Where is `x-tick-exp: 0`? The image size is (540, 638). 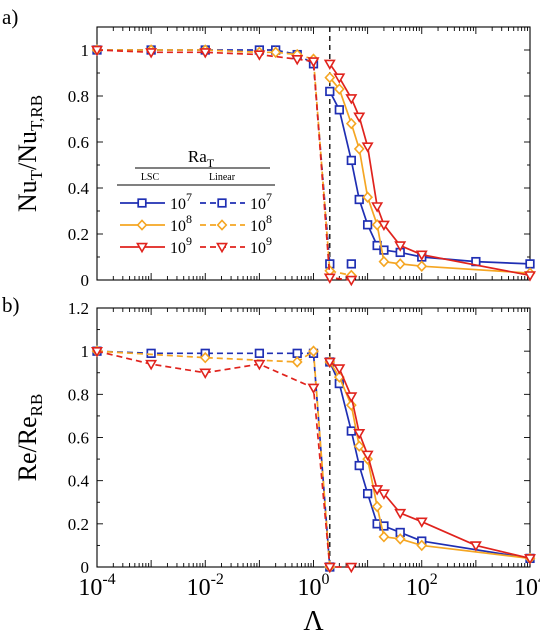
x-tick-exp: 0 is located at coordinates (326, 579).